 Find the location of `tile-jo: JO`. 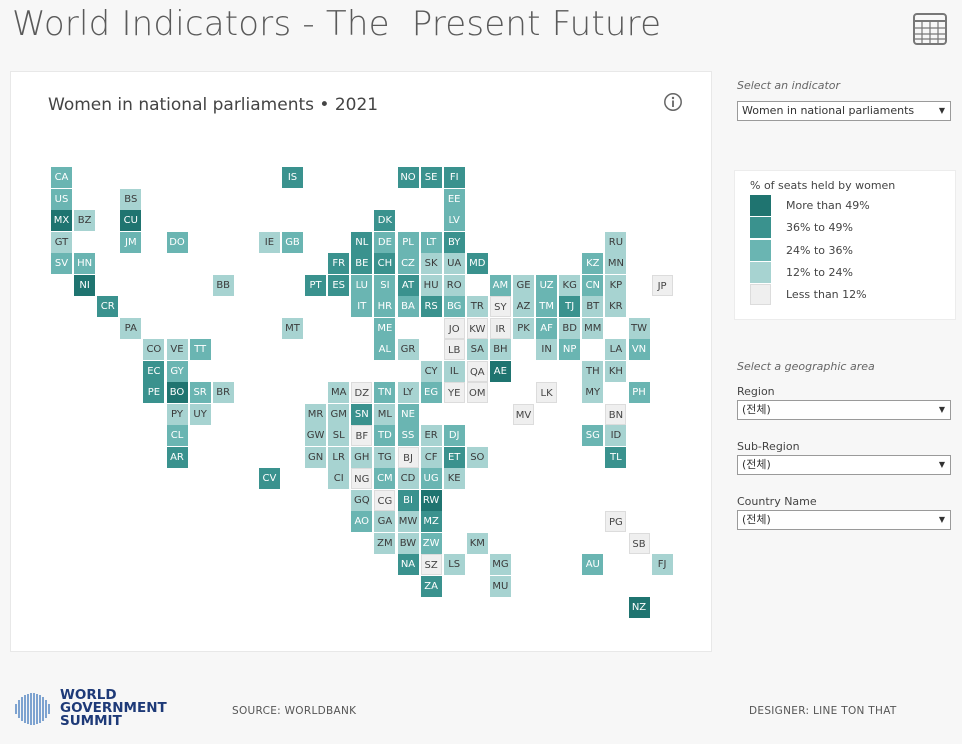

tile-jo: JO is located at coordinates (454, 328).